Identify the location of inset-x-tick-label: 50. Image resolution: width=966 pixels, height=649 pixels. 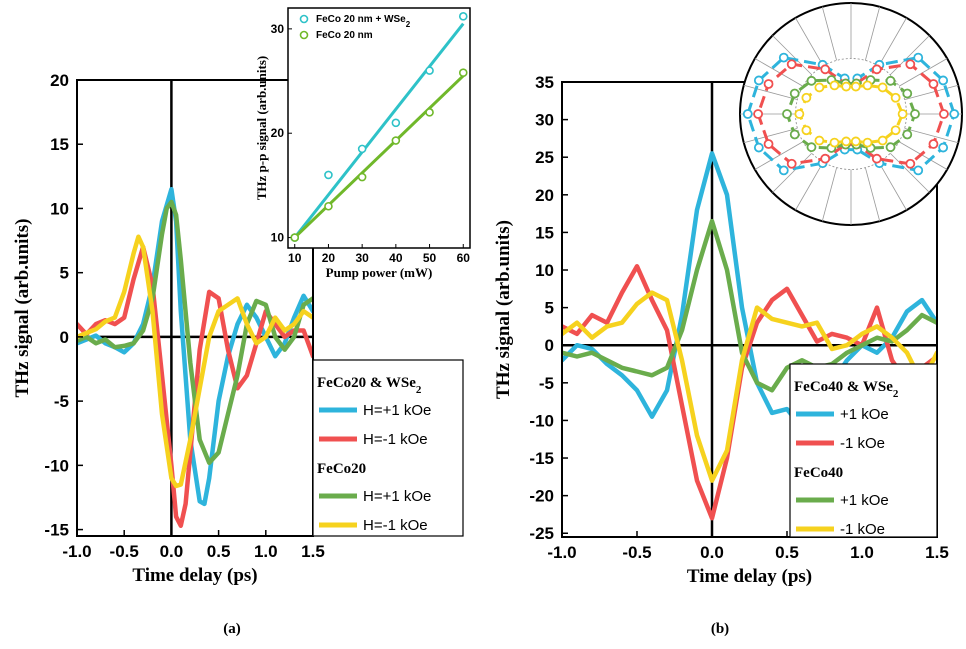
(430, 258).